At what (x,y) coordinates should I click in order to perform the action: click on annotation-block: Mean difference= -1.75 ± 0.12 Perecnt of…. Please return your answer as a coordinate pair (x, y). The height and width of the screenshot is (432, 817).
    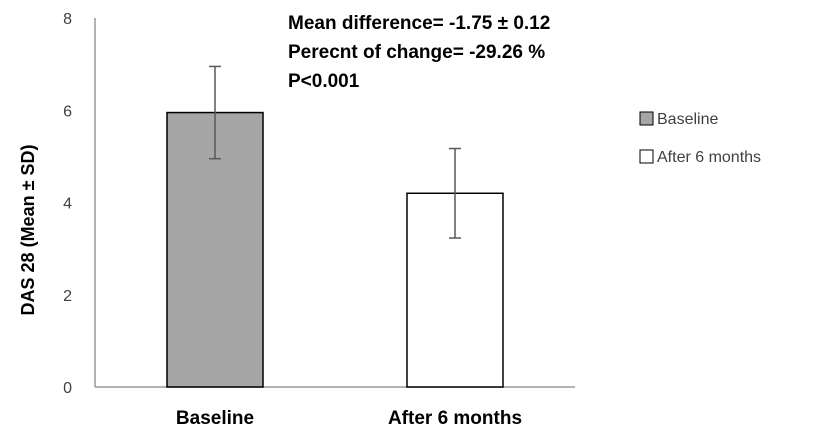
    Looking at the image, I should click on (419, 52).